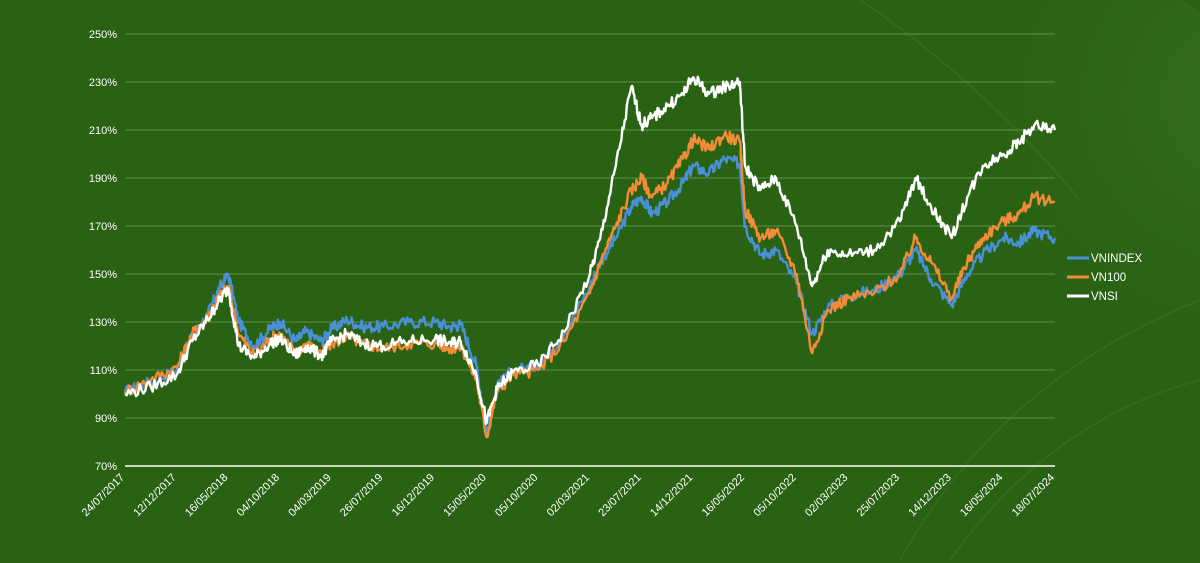 The image size is (1200, 563). Describe the element at coordinates (1116, 259) in the screenshot. I see `legend-label-vnindex: VNINDEX` at that location.